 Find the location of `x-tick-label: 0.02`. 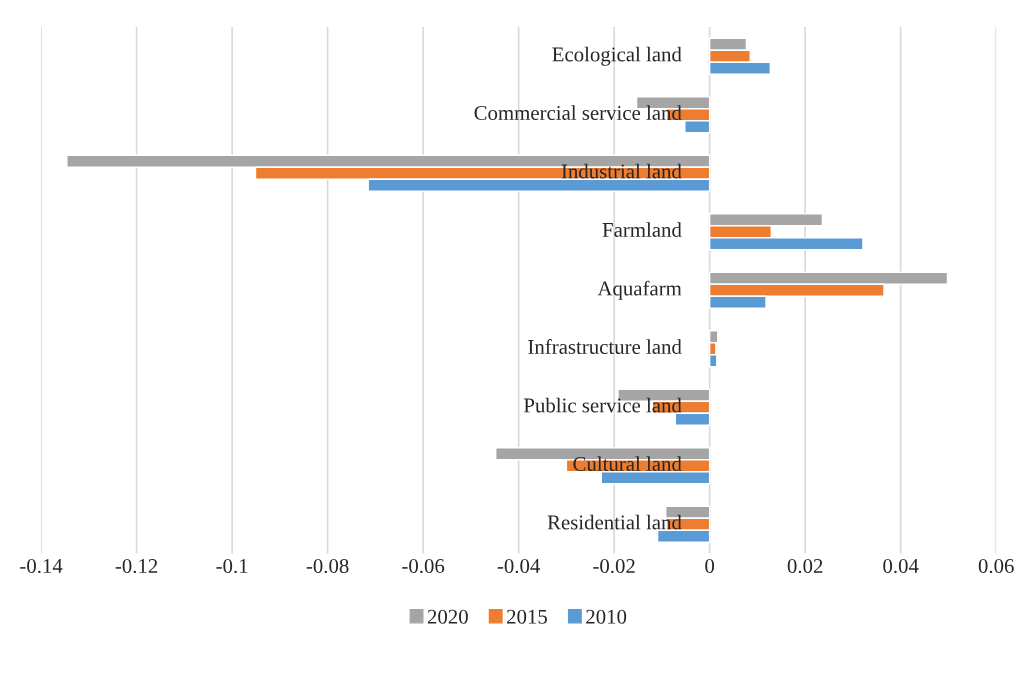

x-tick-label: 0.02 is located at coordinates (805, 566).